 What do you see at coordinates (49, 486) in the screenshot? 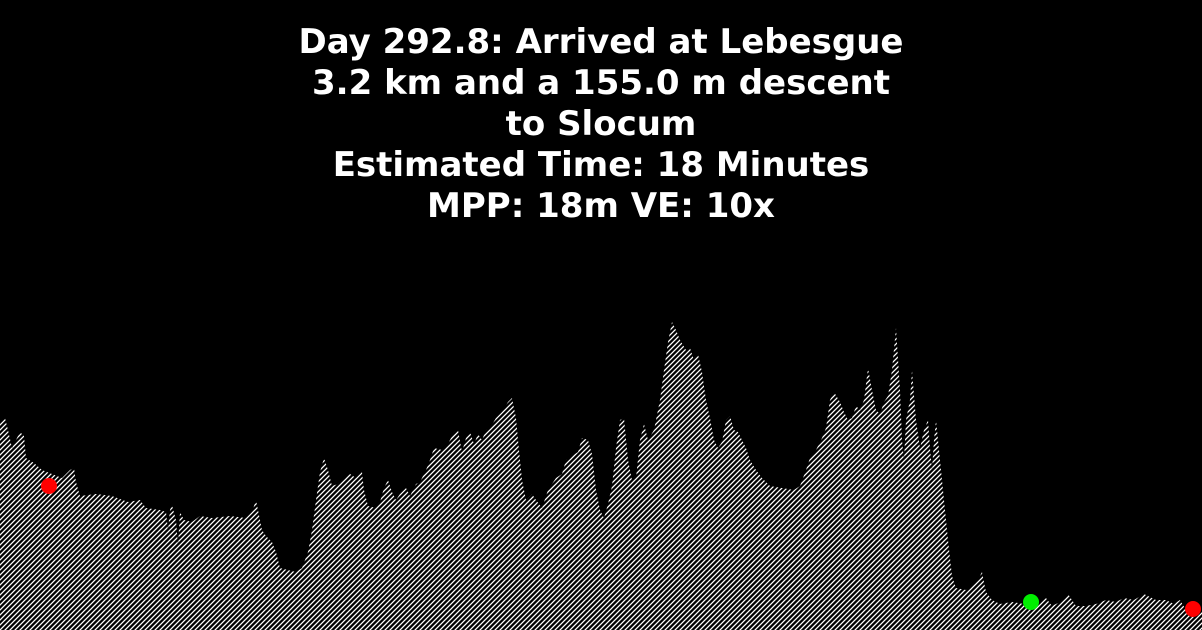
I see `start-marker` at bounding box center [49, 486].